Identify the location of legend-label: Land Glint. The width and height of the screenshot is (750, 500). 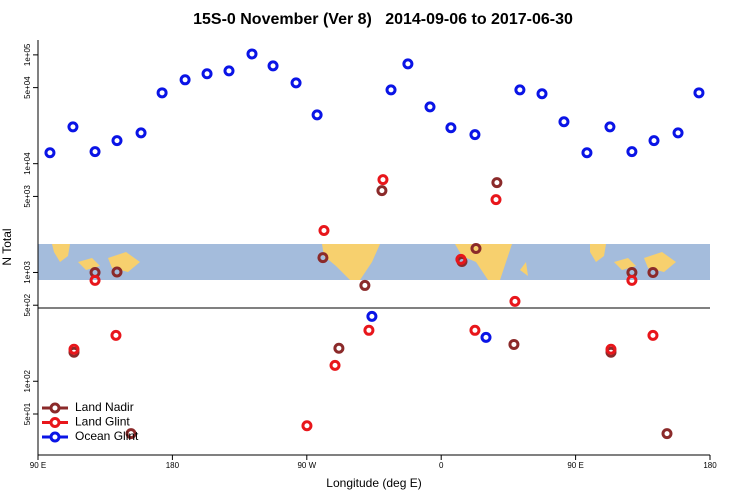
(102, 422).